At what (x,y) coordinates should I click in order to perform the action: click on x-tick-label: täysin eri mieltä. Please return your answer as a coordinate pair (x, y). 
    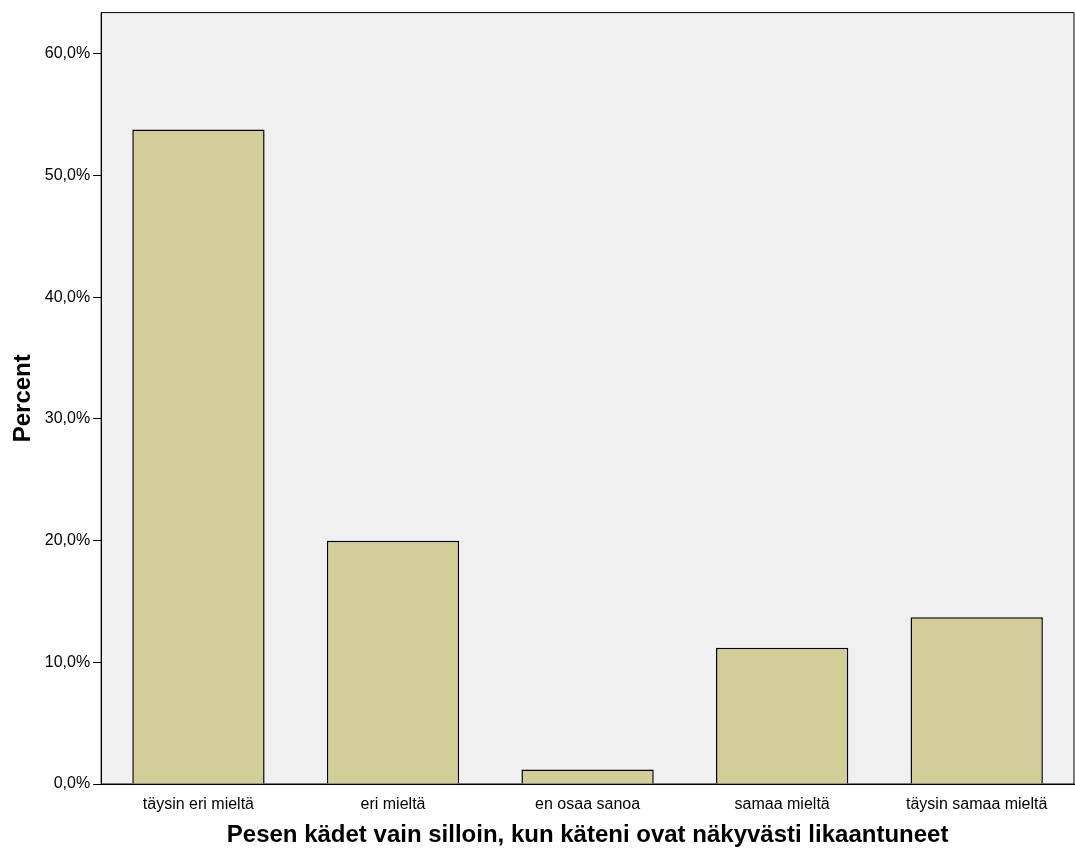
    Looking at the image, I should click on (198, 804).